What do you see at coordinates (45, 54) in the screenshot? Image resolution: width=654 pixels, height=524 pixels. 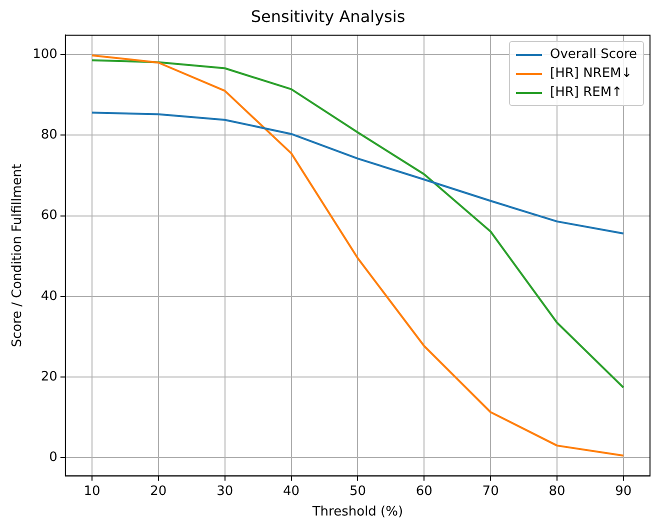 I see `y-tick-label: 100` at bounding box center [45, 54].